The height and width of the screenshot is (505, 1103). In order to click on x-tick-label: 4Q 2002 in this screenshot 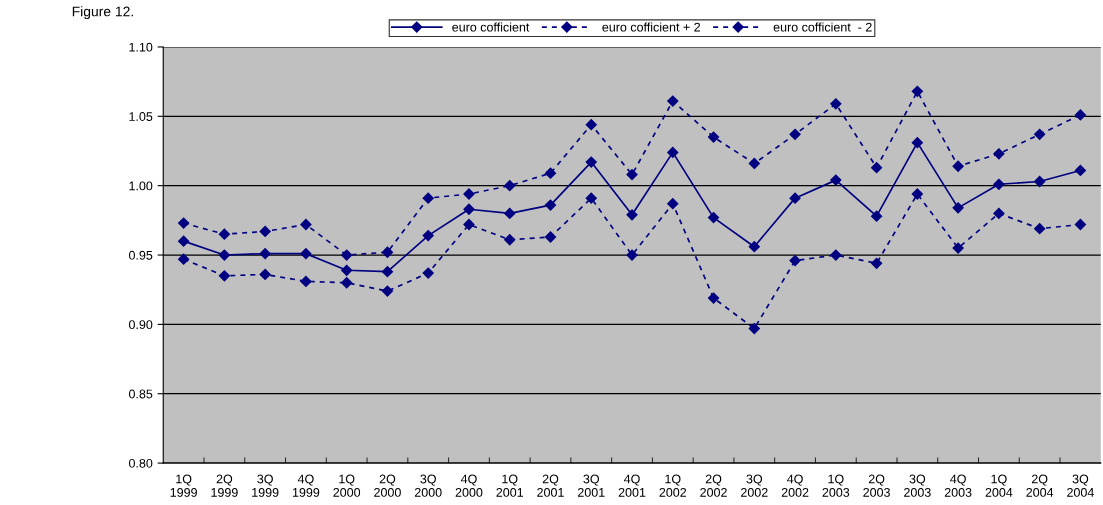, I will do `click(795, 485)`.